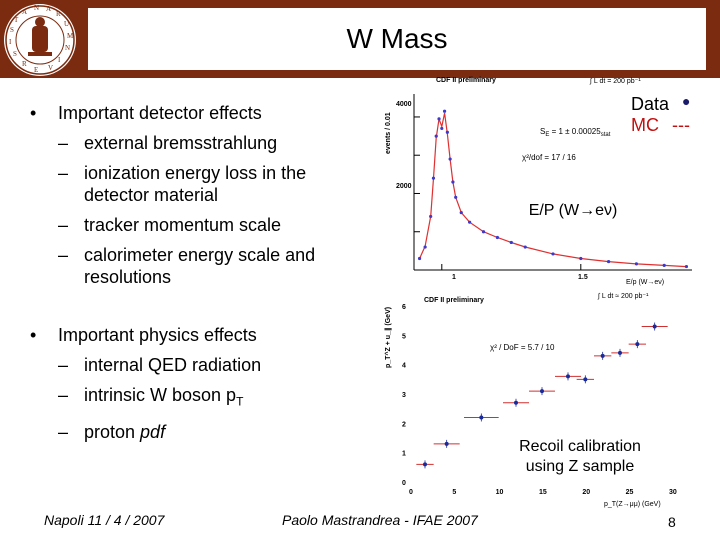 The width and height of the screenshot is (720, 540). Describe the element at coordinates (66, 24) in the screenshot. I see `svg-text: U` at that location.